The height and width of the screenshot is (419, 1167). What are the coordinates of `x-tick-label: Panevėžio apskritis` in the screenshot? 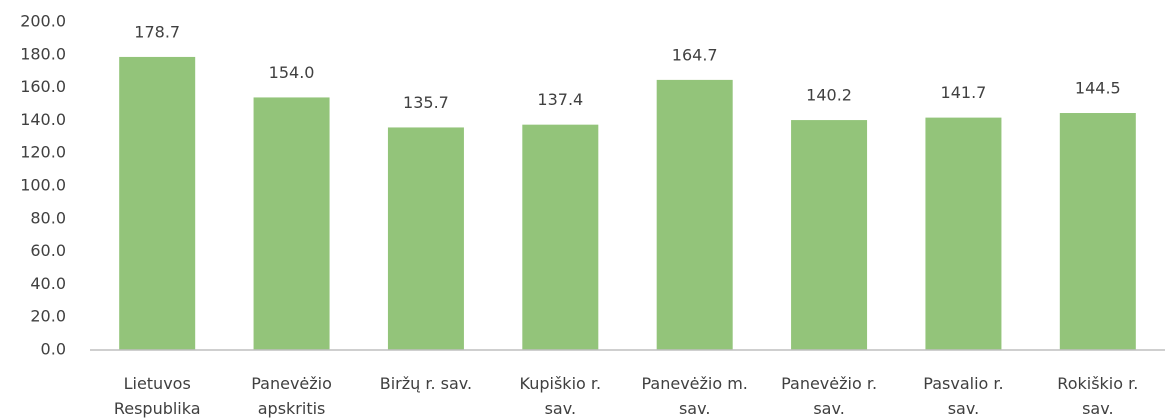 It's located at (291, 396).